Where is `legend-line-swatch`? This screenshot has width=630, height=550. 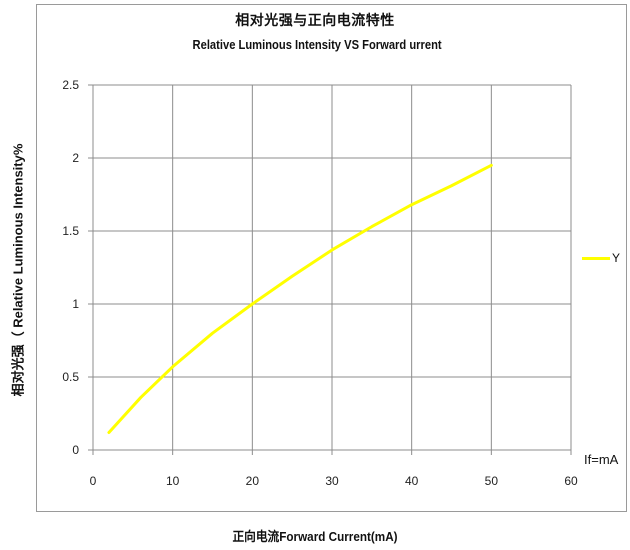 legend-line-swatch is located at coordinates (596, 258).